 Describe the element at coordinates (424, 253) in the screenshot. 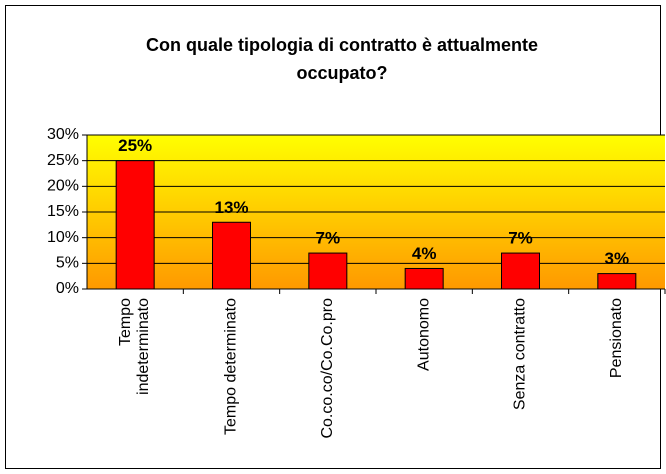

I see `value-label: 4%` at that location.